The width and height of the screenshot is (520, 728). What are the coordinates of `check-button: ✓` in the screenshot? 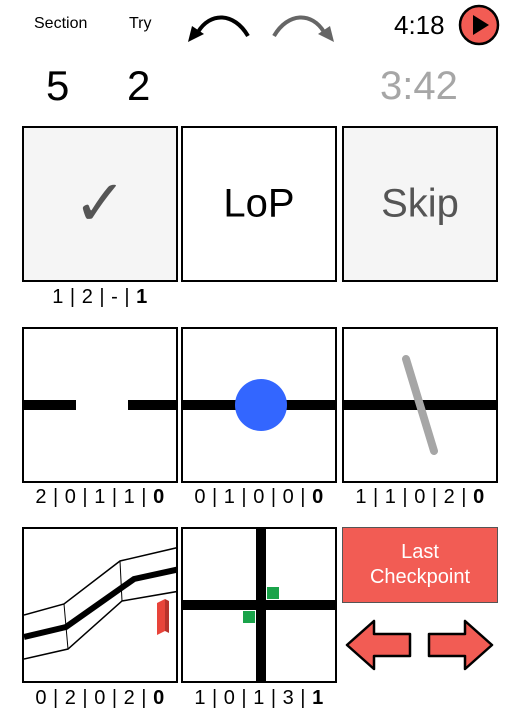 It's located at (100, 204).